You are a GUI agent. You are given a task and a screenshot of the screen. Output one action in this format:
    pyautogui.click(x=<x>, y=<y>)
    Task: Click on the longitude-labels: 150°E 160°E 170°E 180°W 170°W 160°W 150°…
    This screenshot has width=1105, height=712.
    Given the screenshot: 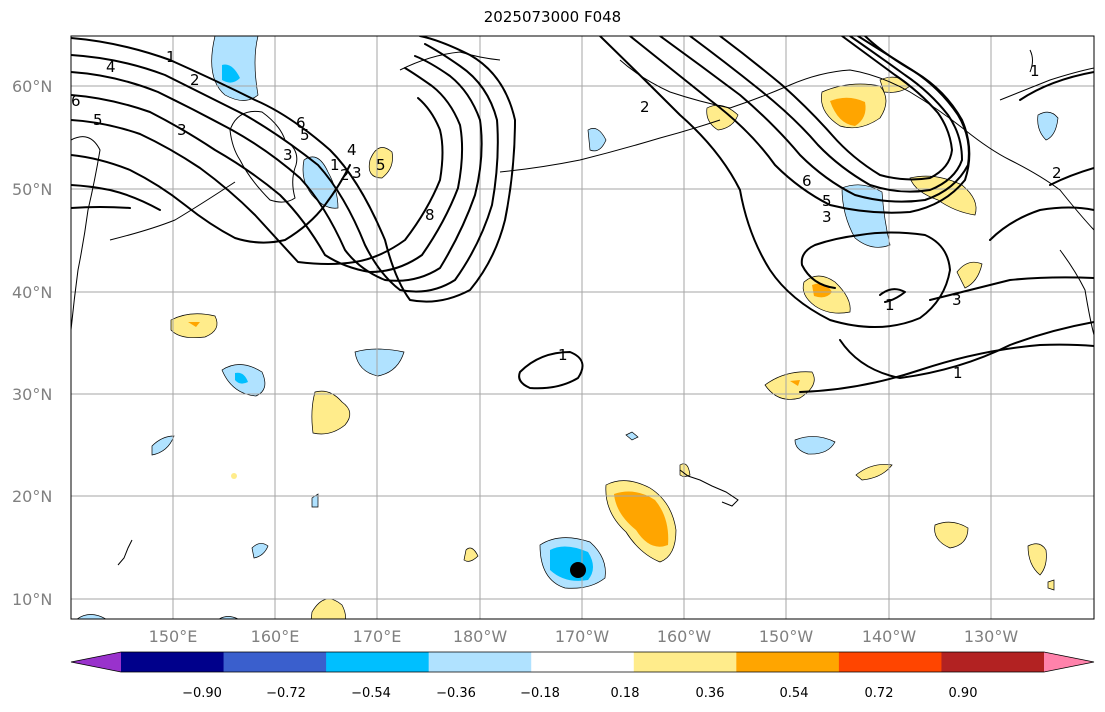 What is the action you would take?
    pyautogui.click(x=584, y=636)
    